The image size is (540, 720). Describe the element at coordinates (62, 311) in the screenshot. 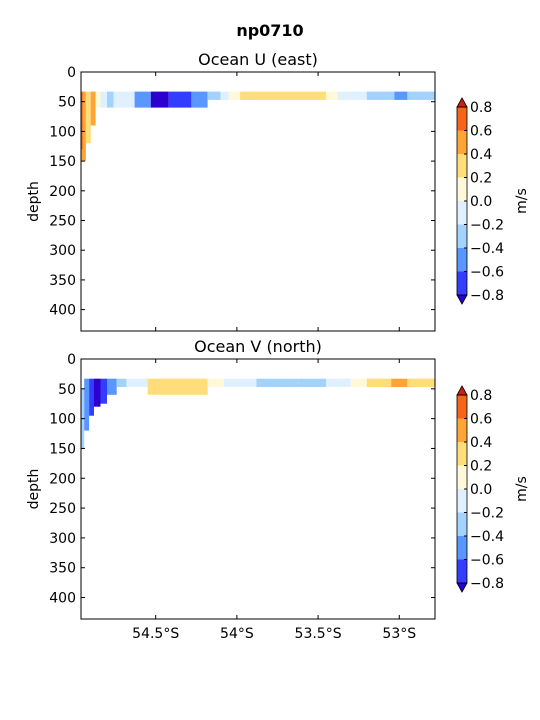

I see `y-tick-label: 400` at that location.